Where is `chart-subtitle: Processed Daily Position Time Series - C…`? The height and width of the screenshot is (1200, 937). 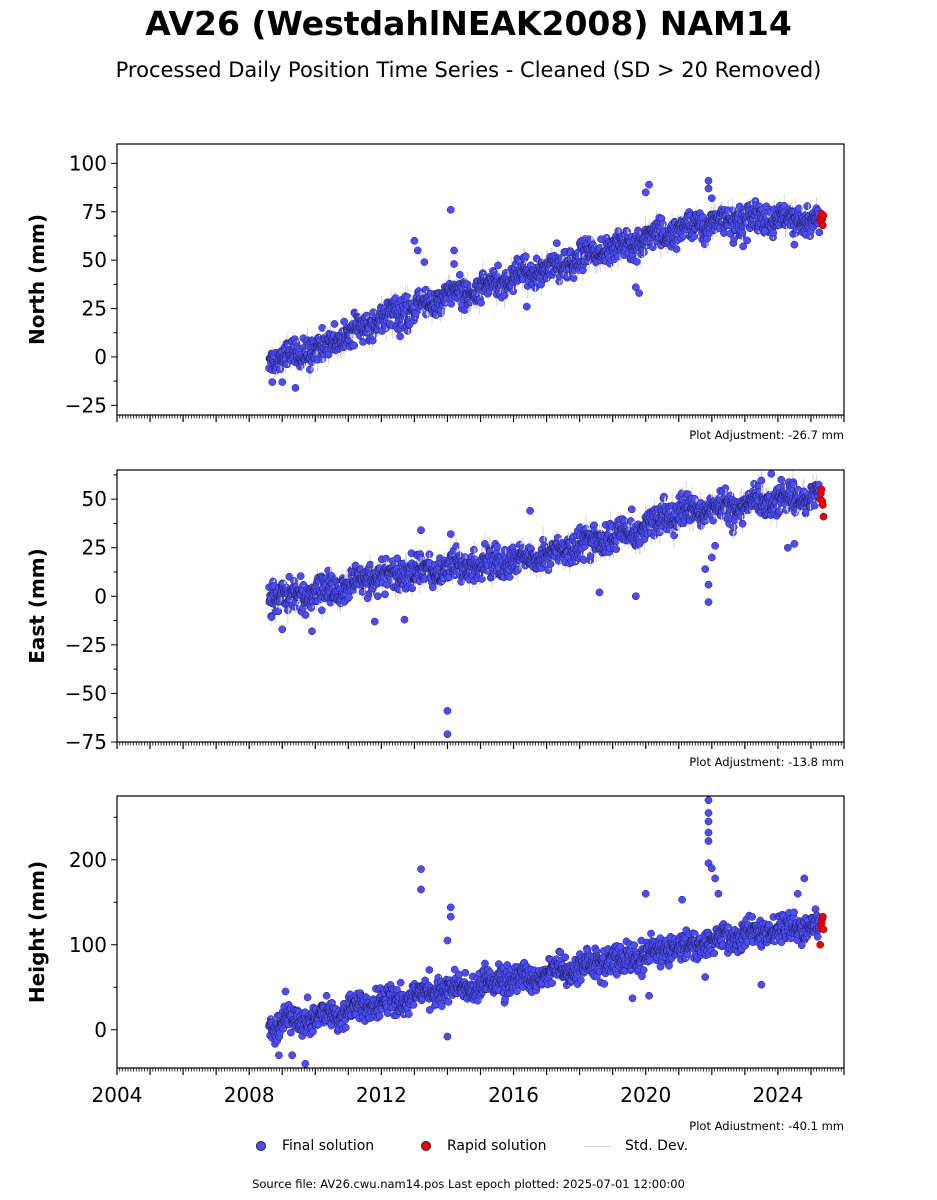 chart-subtitle: Processed Daily Position Time Series - C… is located at coordinates (468, 70).